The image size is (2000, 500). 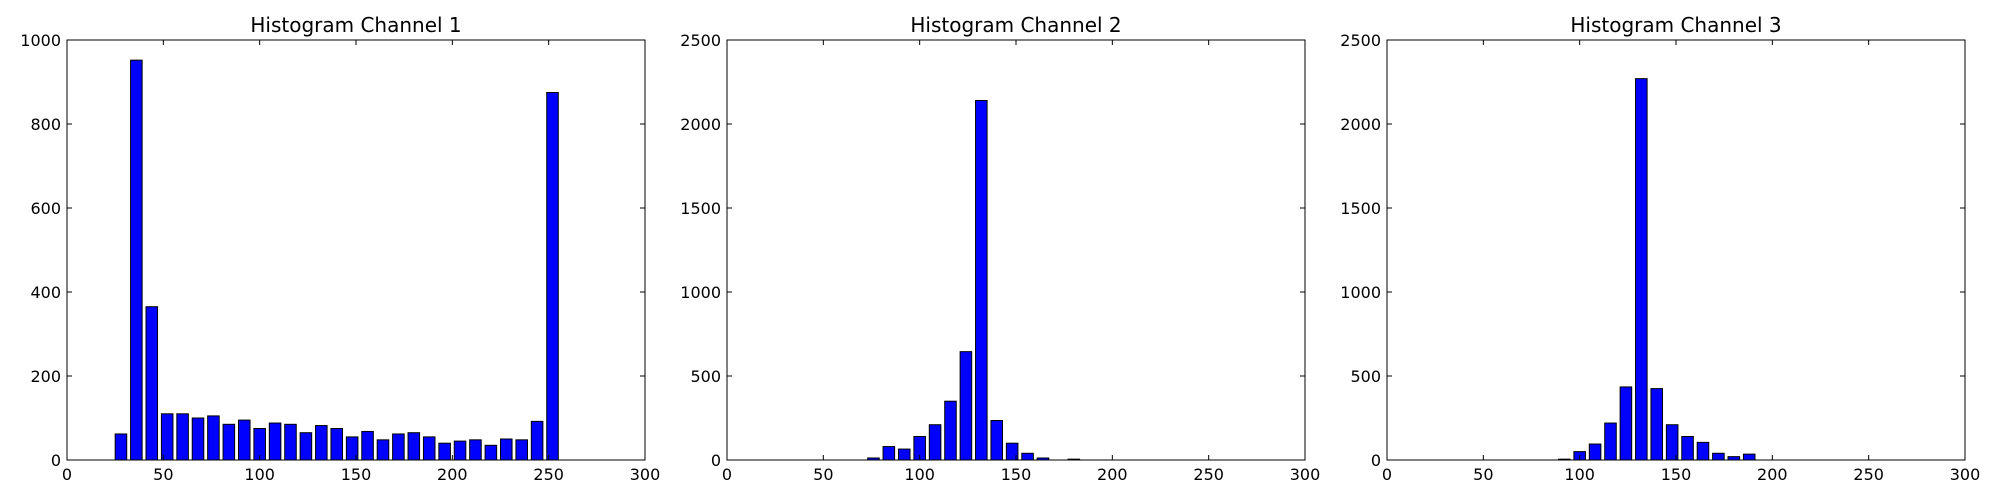 I want to click on y-tick-label: 800, so click(x=45, y=124).